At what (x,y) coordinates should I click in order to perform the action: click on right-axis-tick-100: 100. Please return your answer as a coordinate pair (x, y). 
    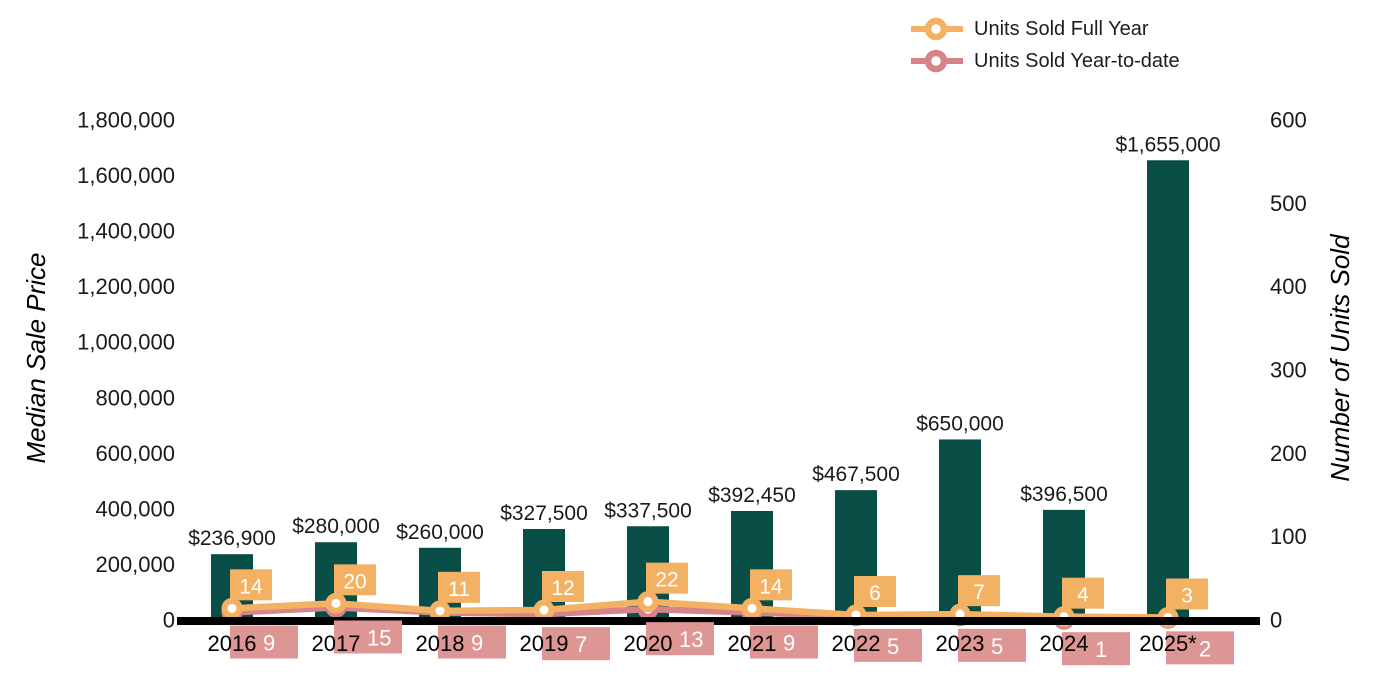
    Looking at the image, I should click on (1288, 536).